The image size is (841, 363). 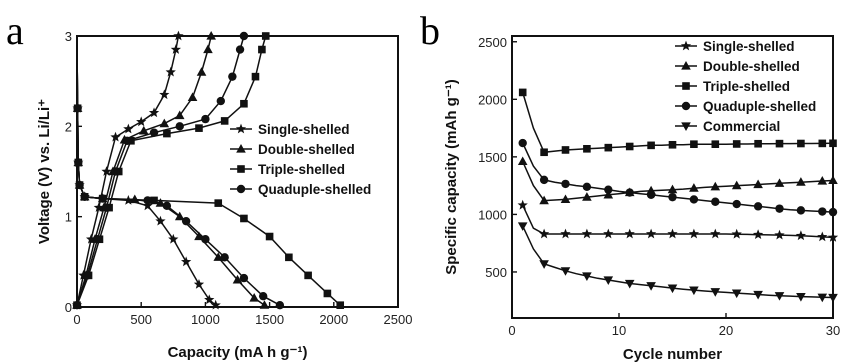 What do you see at coordinates (492, 42) in the screenshot?
I see `y-tick-label-b-2500: 2500` at bounding box center [492, 42].